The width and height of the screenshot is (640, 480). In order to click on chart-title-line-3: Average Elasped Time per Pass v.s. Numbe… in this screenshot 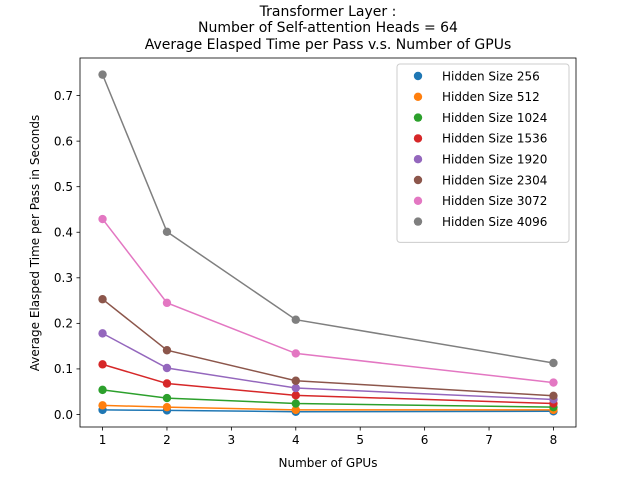, I will do `click(328, 45)`.